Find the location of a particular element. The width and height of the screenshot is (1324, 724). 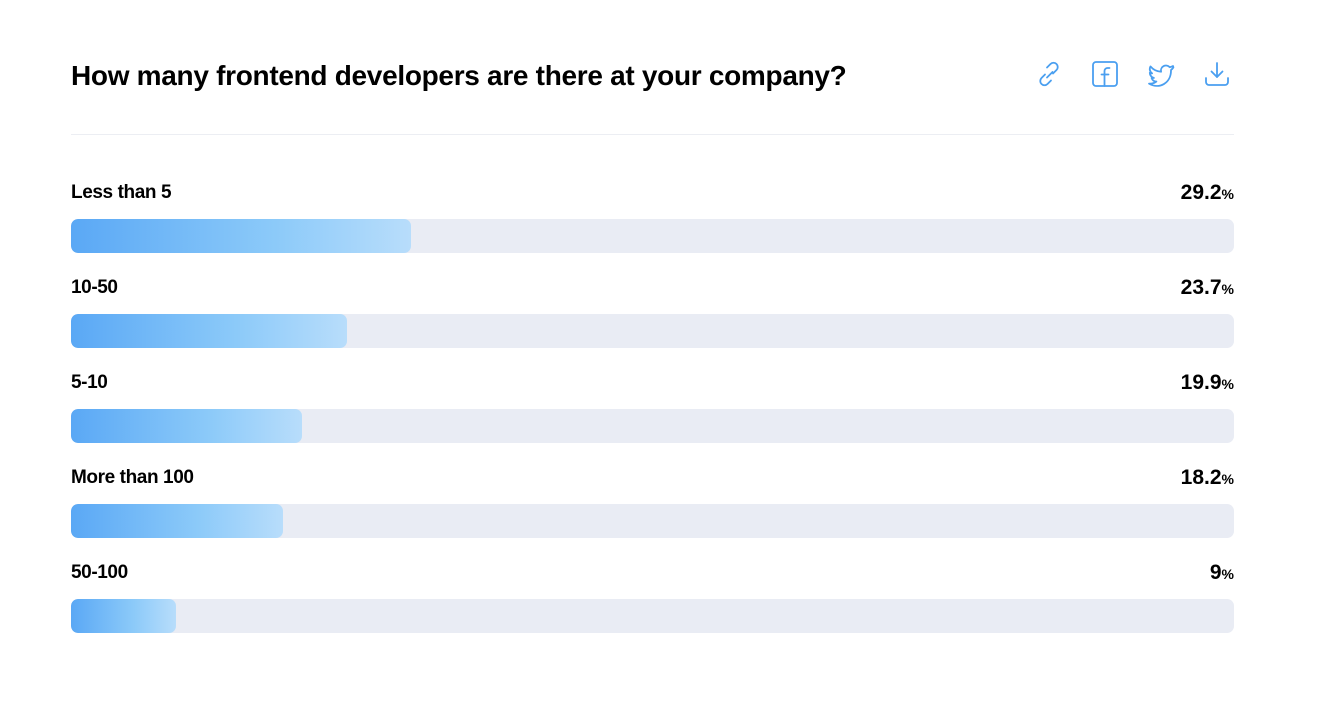

download-icon is located at coordinates (1217, 74).